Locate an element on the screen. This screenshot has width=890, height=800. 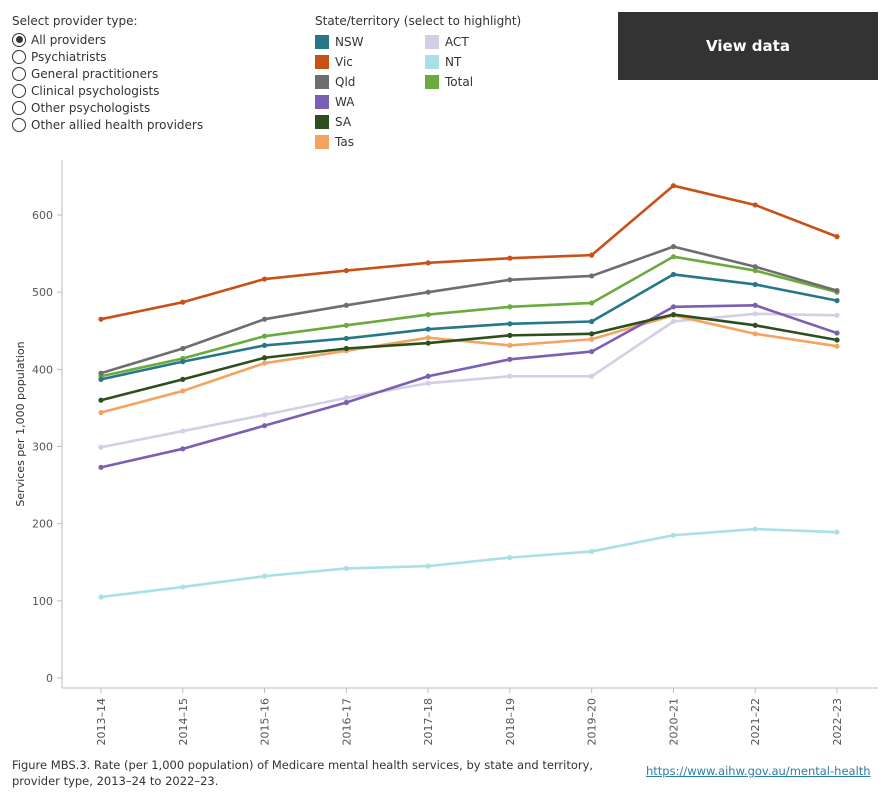
x-tick-label: 2018–19 is located at coordinates (510, 722).